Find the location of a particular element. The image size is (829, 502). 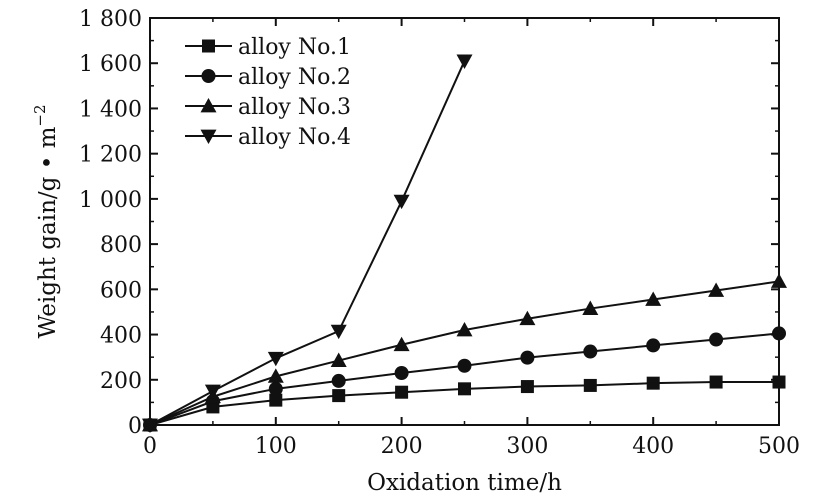

y-axis-title-text: Weight gain/g • m is located at coordinates (48, 232).